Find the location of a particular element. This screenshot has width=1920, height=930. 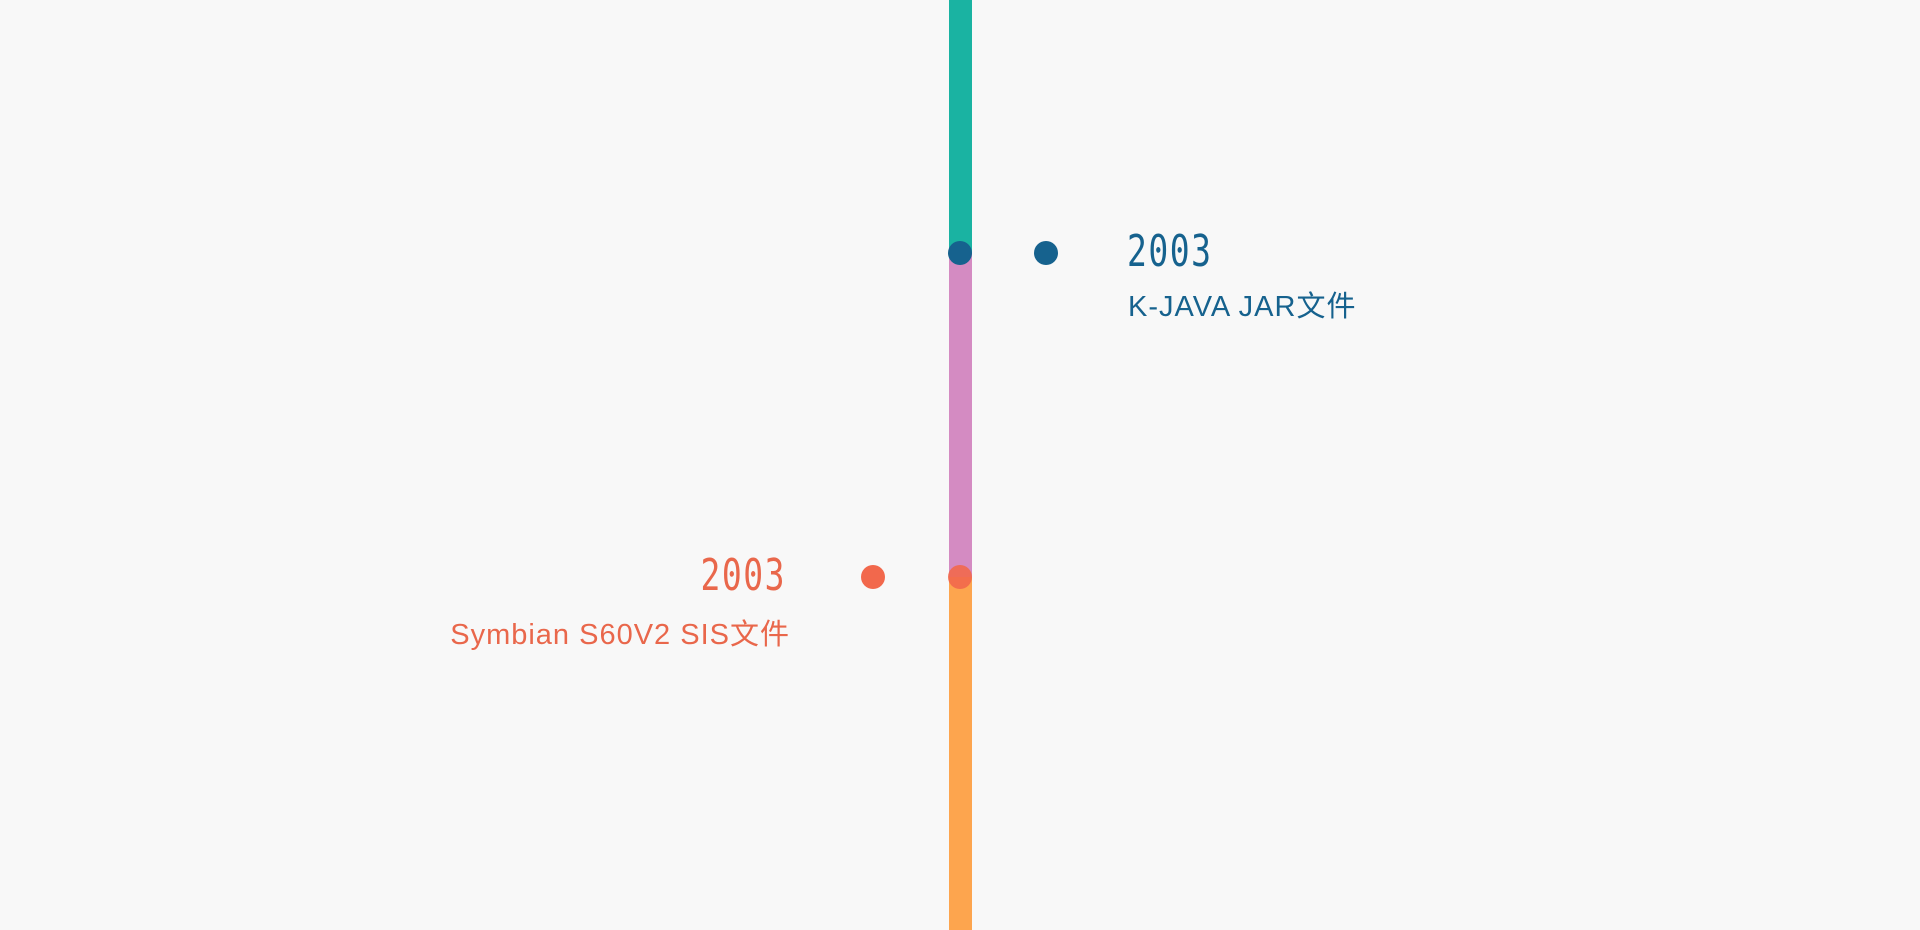

item-label: Symbian S60V2 SIS文件 is located at coordinates (620, 635).